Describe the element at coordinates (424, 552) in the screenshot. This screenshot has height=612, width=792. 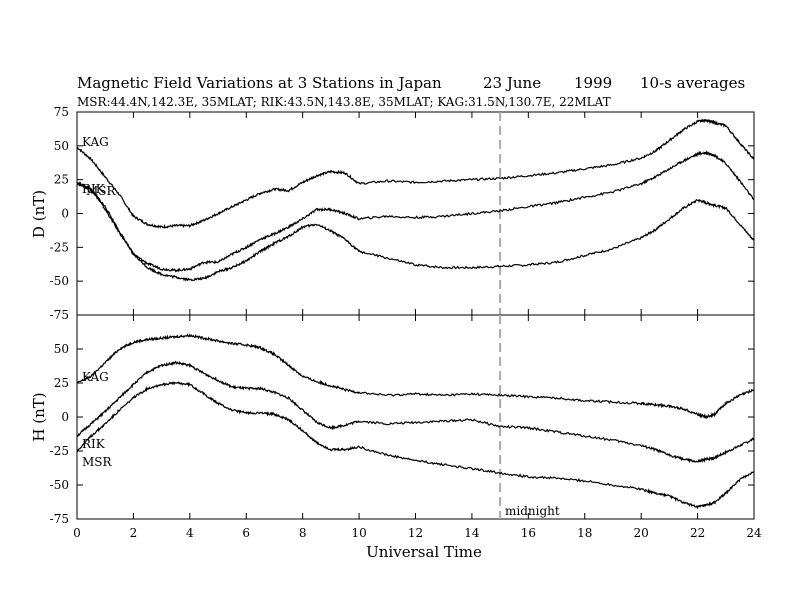
I see `x-axis-label: Universal Time` at that location.